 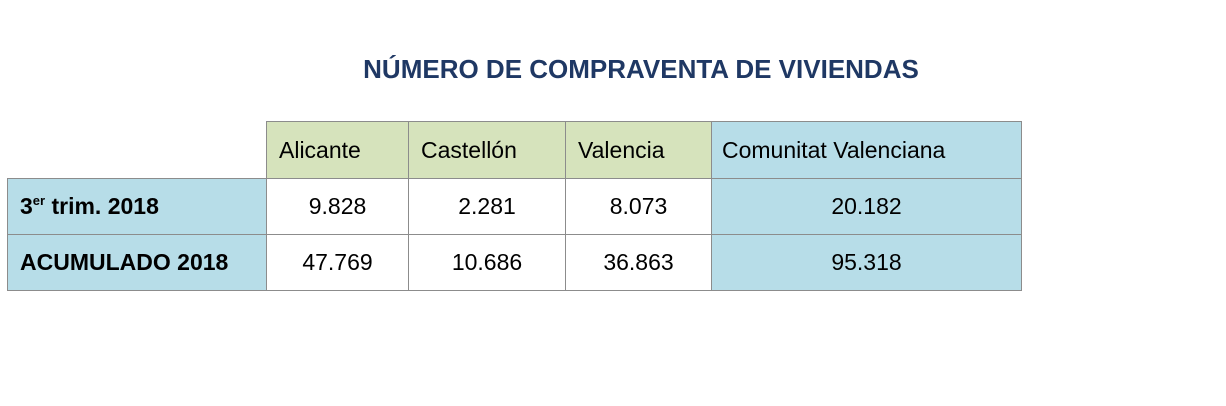 I want to click on column-header-castellon: Castellón, so click(x=487, y=150).